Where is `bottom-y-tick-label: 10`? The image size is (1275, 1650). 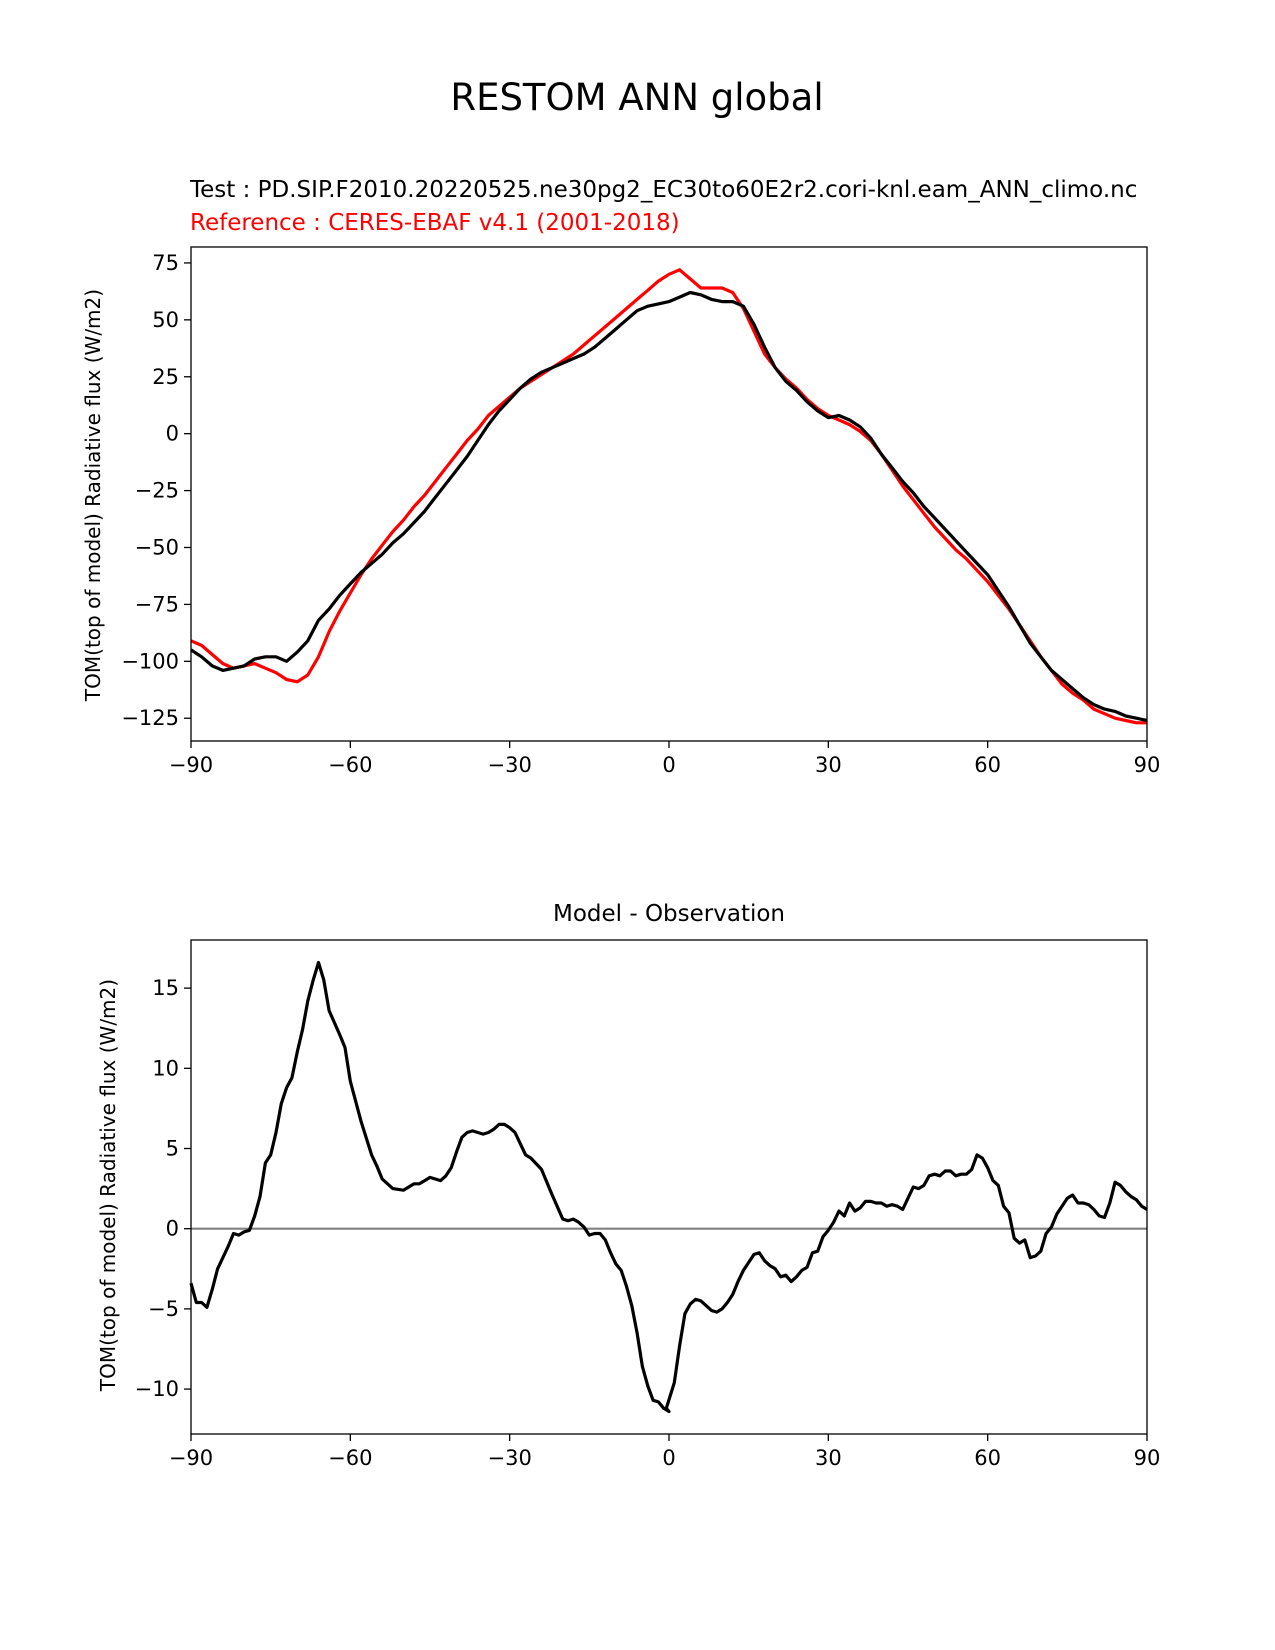 bottom-y-tick-label: 10 is located at coordinates (165, 1068).